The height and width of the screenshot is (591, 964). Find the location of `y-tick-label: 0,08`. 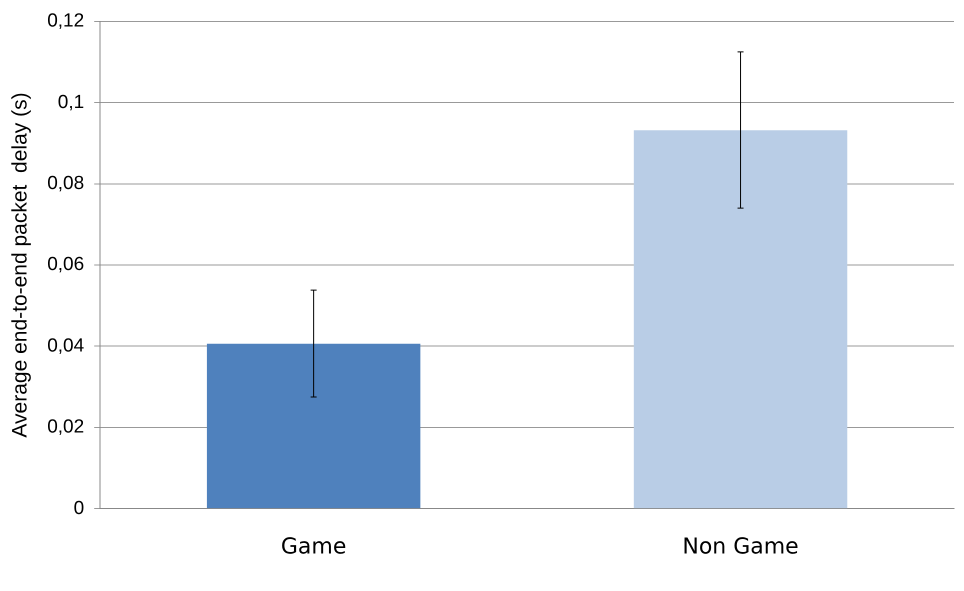

y-tick-label: 0,08 is located at coordinates (65, 183).